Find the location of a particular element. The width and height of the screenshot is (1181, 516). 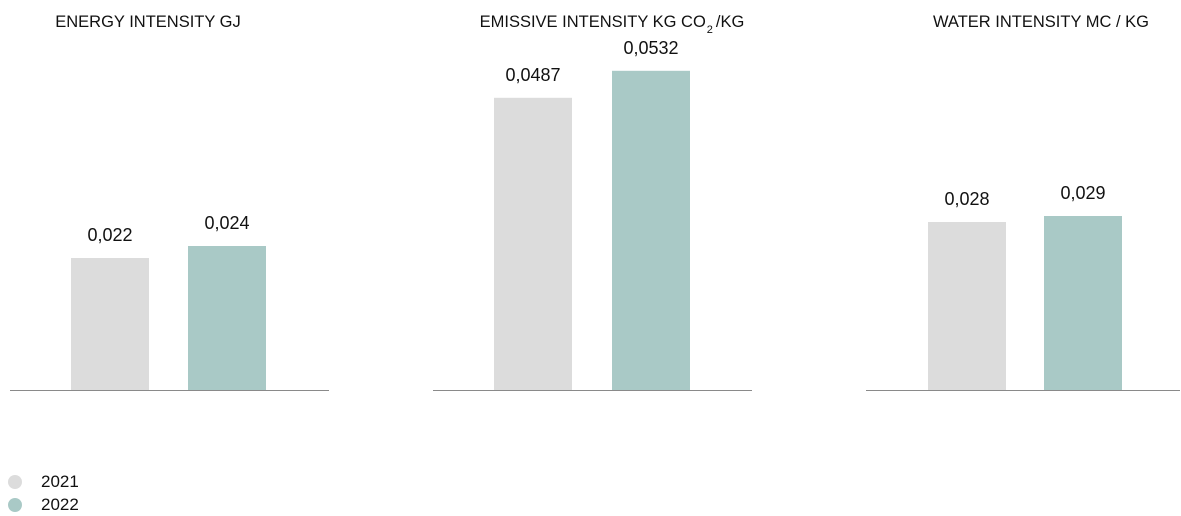

data-label-2021: 0,028 is located at coordinates (966, 199).